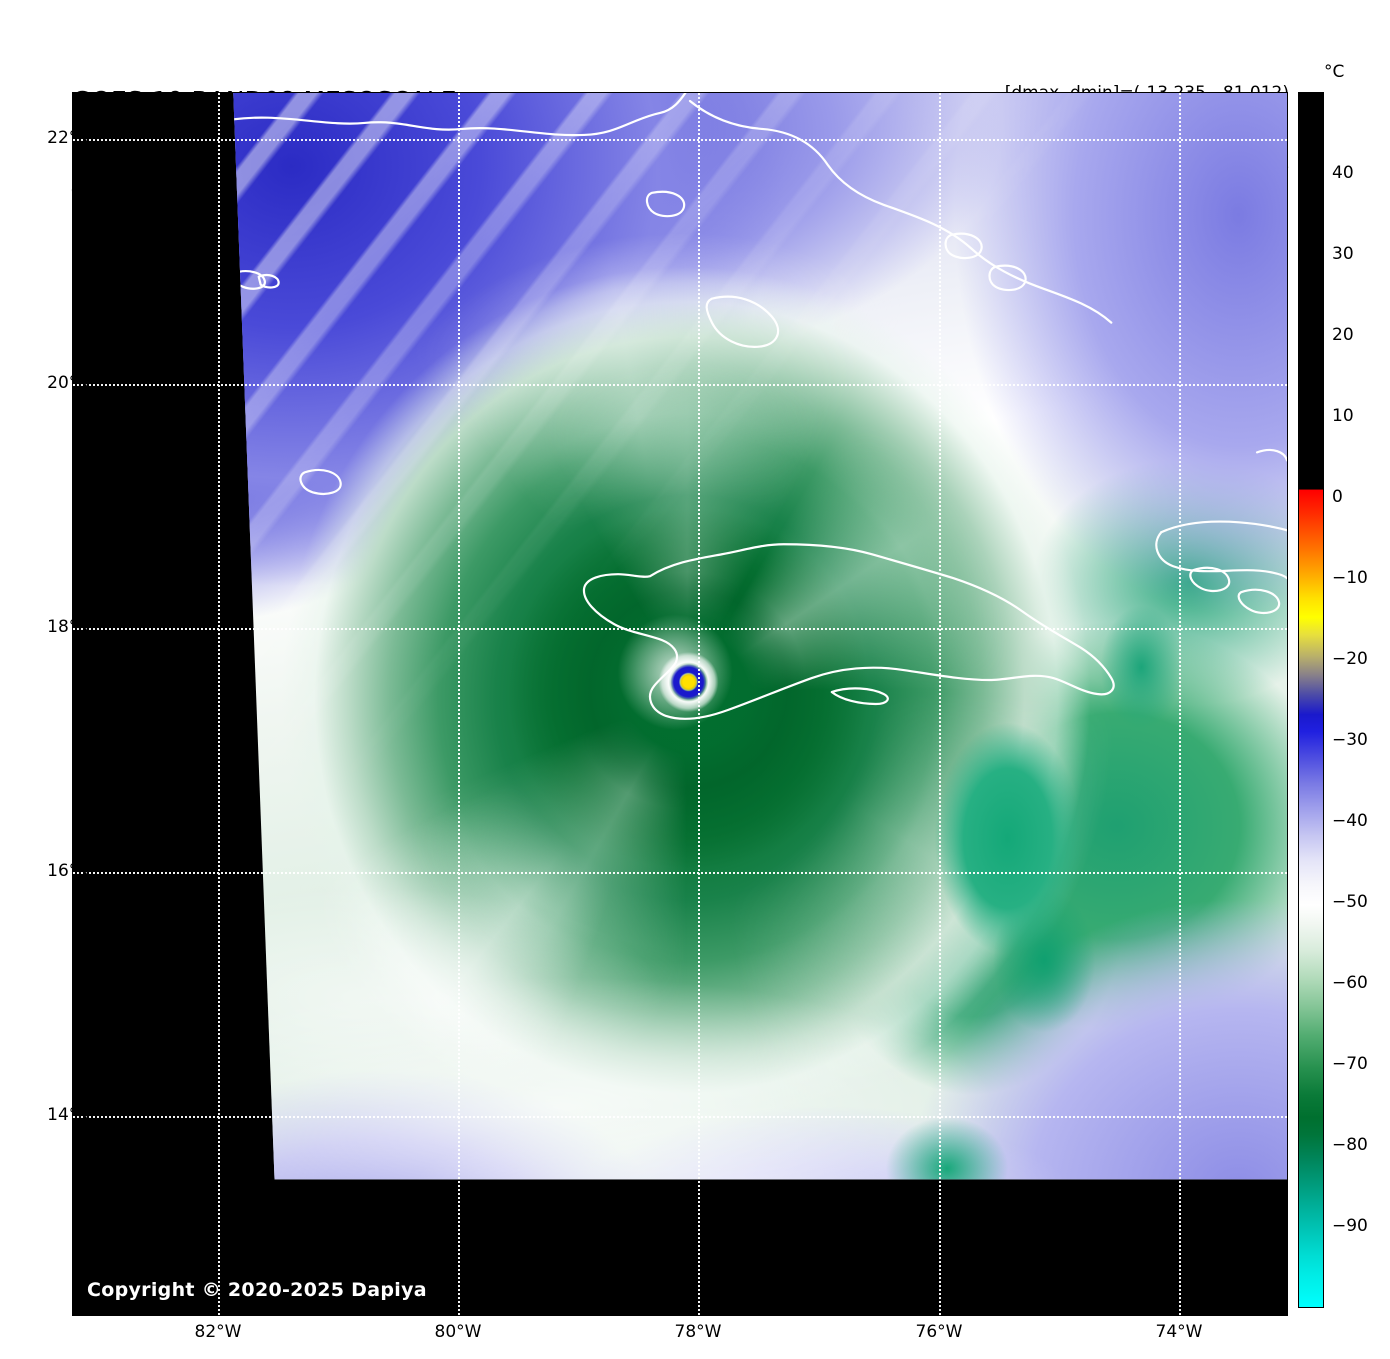 This screenshot has width=1390, height=1359. I want to click on temperature-colorbar, so click(1311, 700).